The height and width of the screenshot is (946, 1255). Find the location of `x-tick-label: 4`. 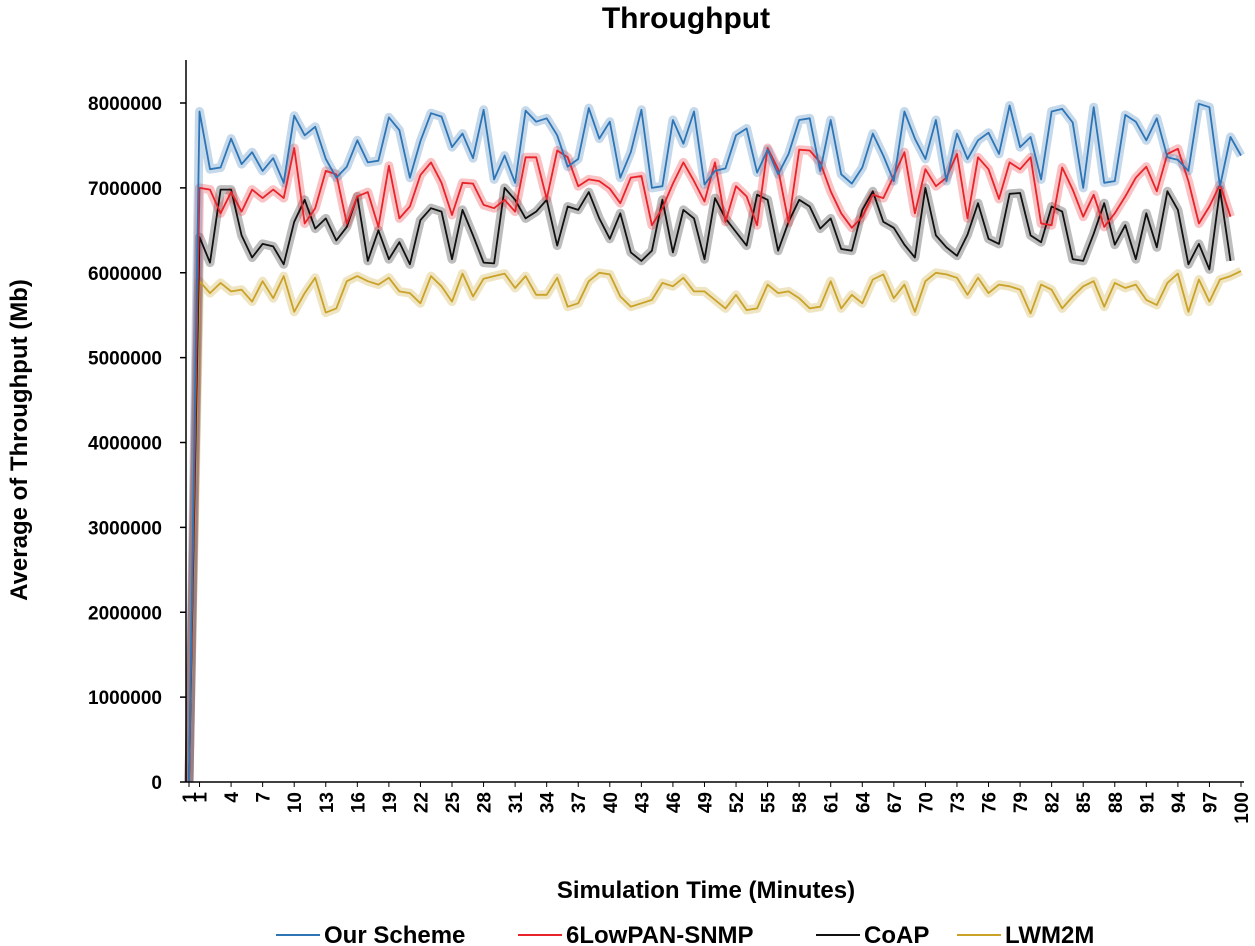

x-tick-label: 4 is located at coordinates (232, 797).